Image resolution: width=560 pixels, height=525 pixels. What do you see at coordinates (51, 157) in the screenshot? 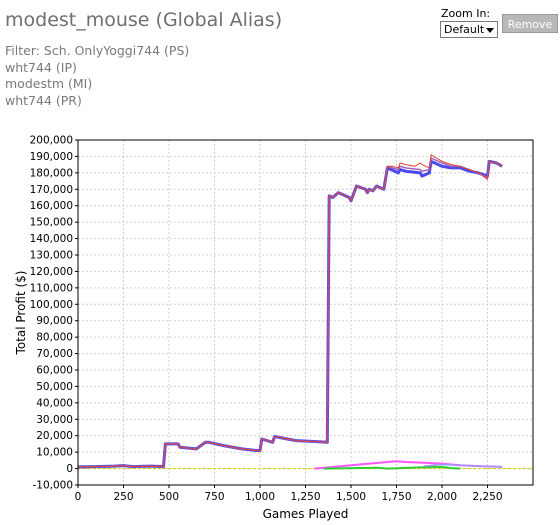
I see `y-tick-label: 190,000` at bounding box center [51, 157].